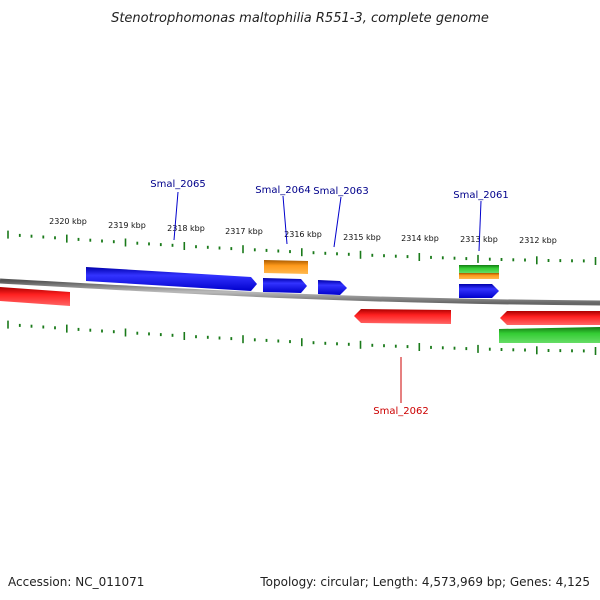 This screenshot has width=600, height=600. What do you see at coordinates (35, 296) in the screenshot?
I see `cds-reverse-left` at bounding box center [35, 296].